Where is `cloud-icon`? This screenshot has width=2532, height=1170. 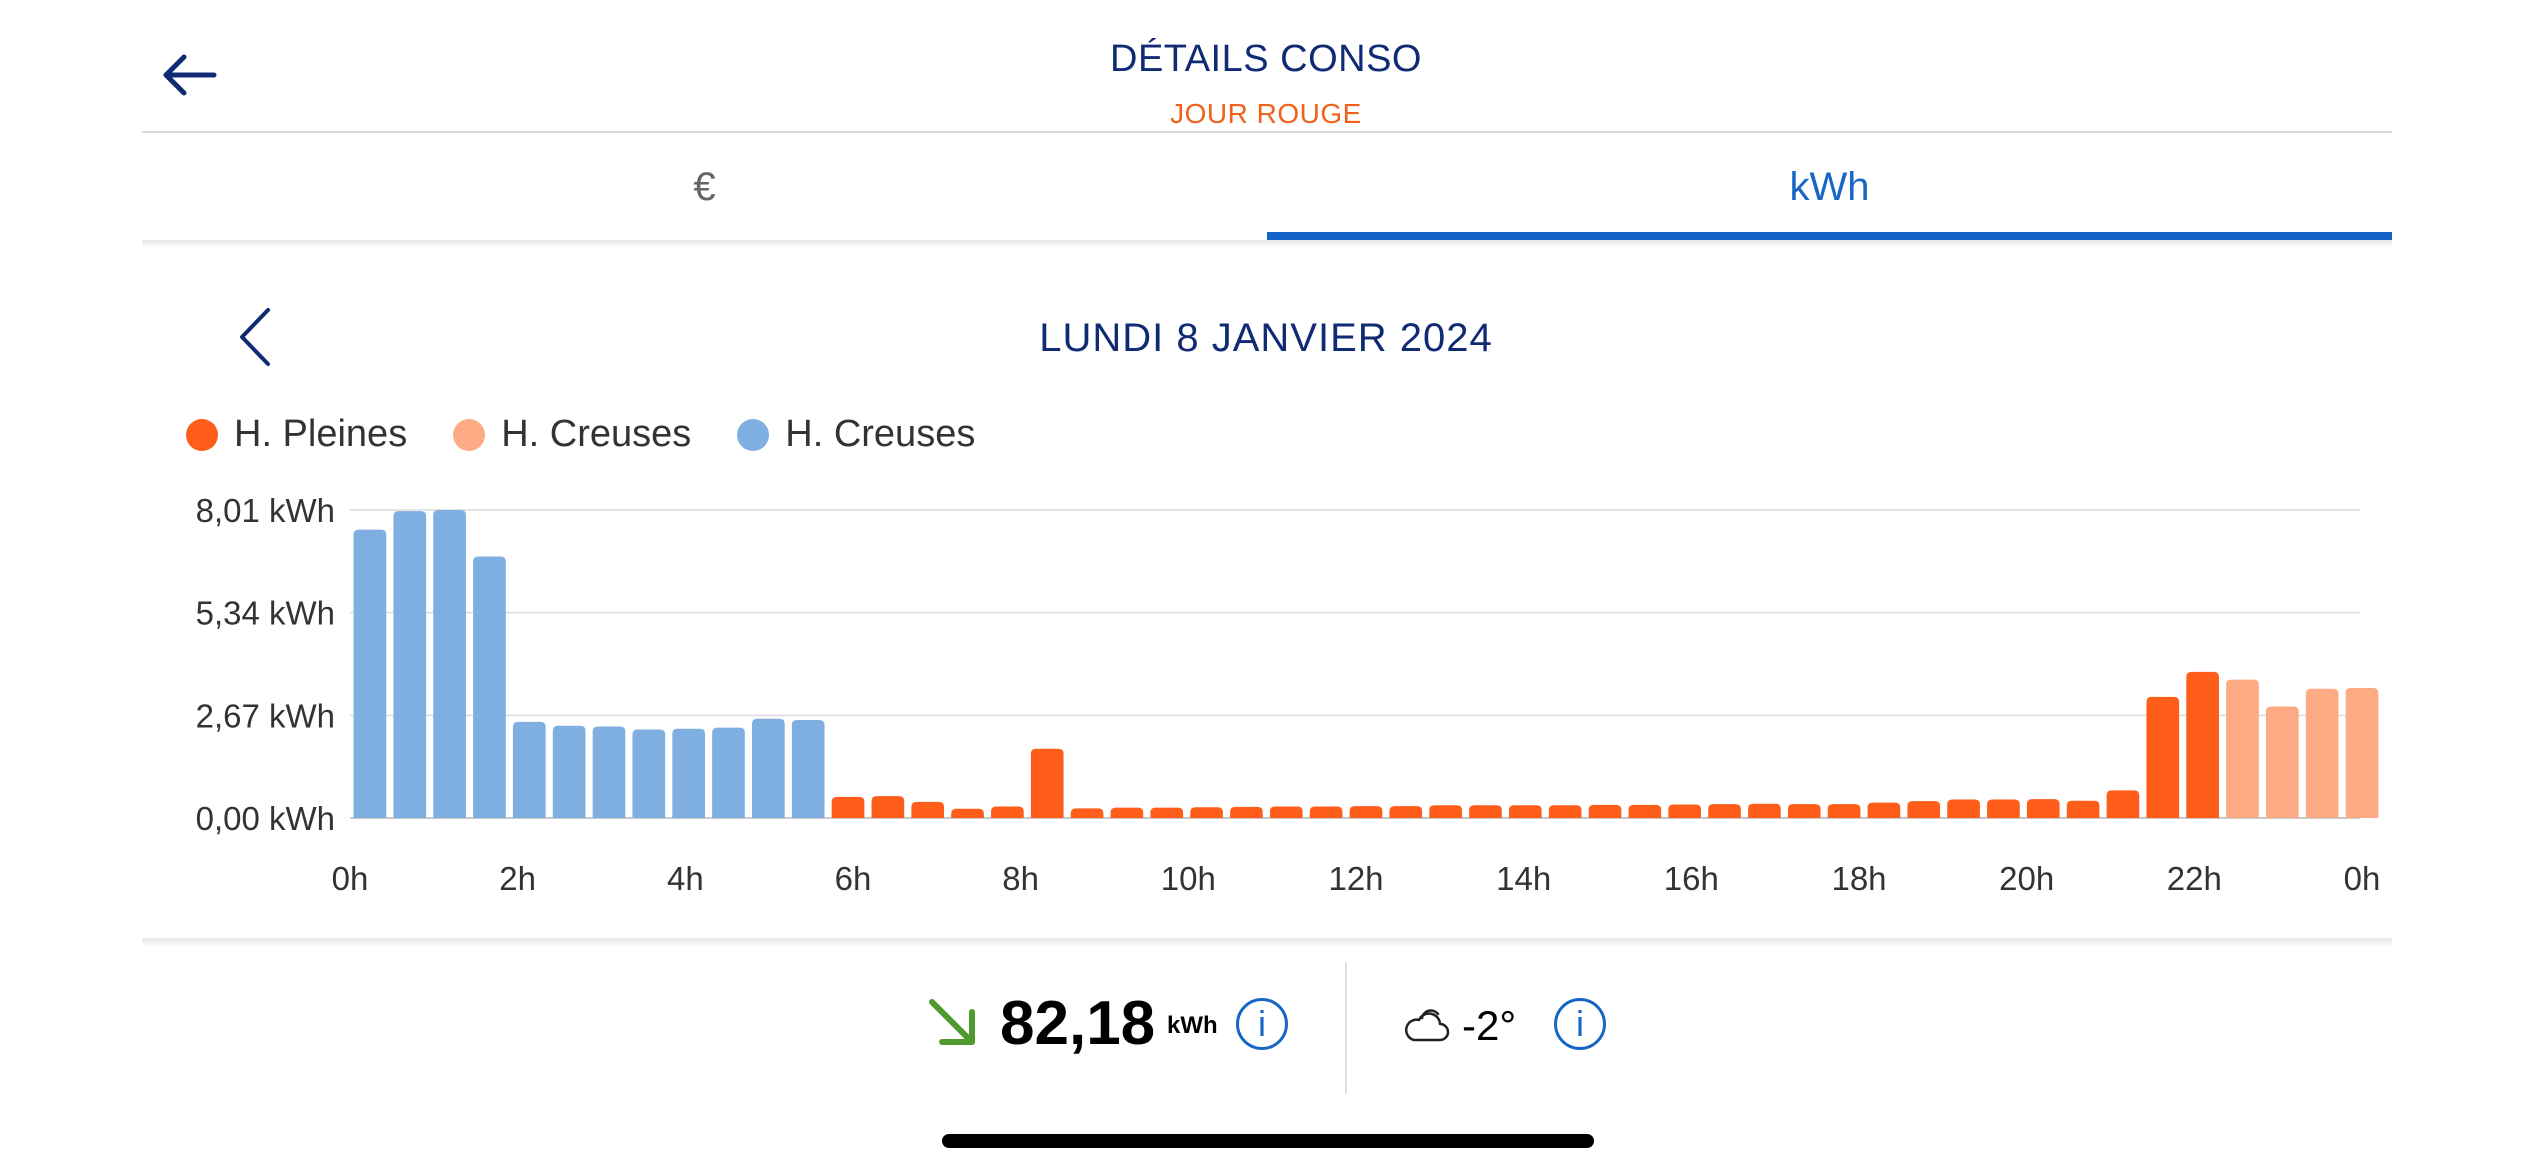 cloud-icon is located at coordinates (1427, 1025).